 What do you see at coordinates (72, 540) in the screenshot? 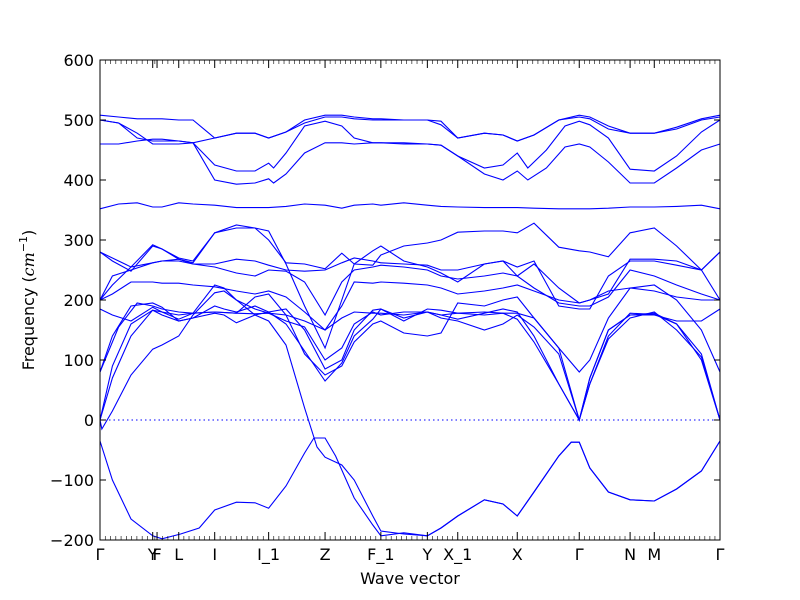
I see `y-tick-label: −200` at bounding box center [72, 540].